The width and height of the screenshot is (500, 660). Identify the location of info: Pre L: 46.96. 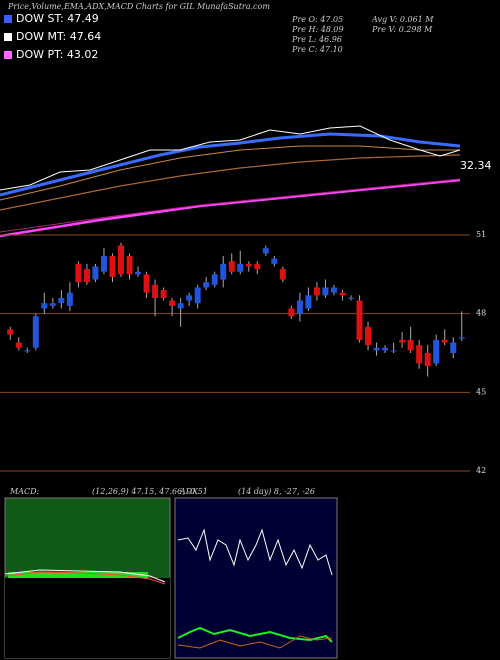
(316, 39).